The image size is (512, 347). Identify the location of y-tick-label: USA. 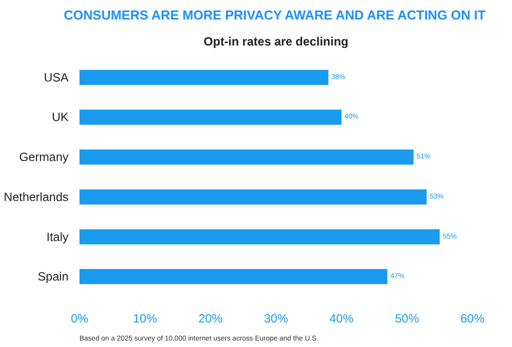
(56, 77).